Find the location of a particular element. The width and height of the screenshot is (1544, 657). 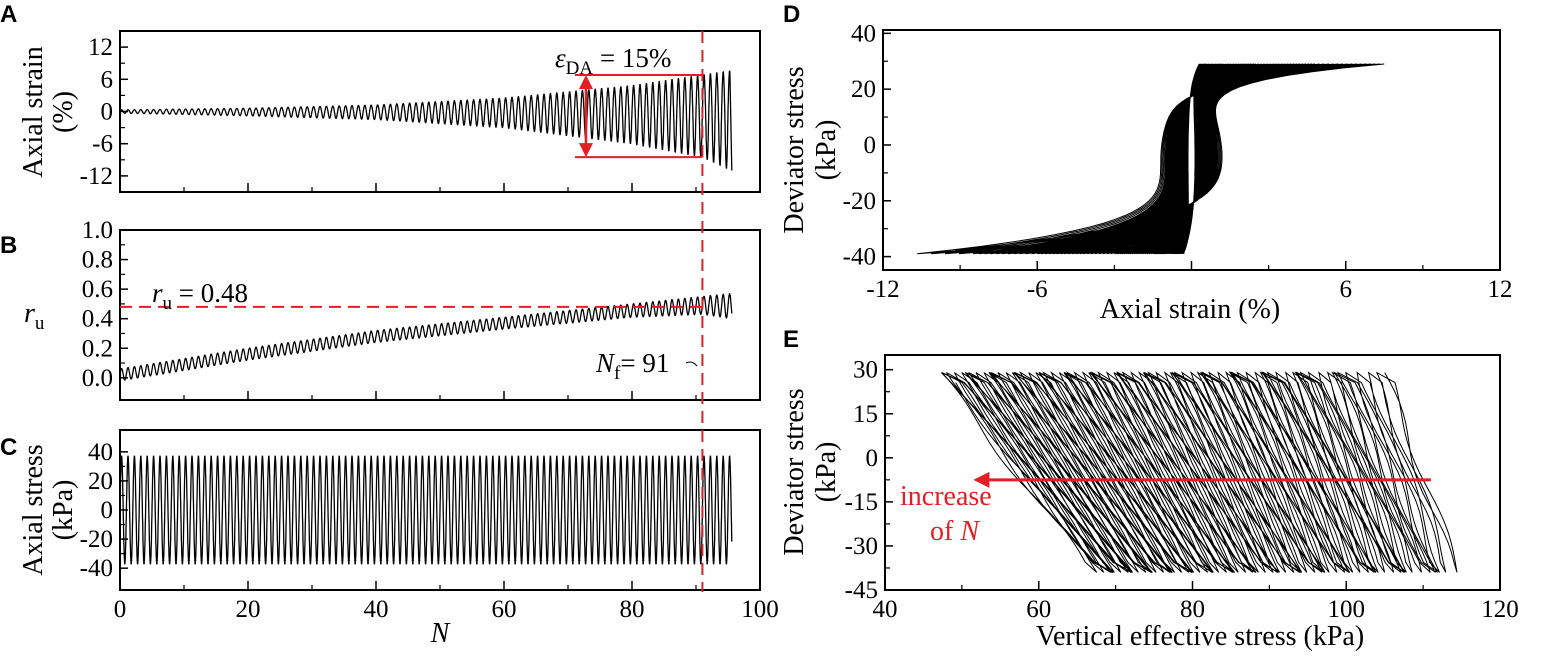

y-tick-label: 0.4 is located at coordinates (98, 319).